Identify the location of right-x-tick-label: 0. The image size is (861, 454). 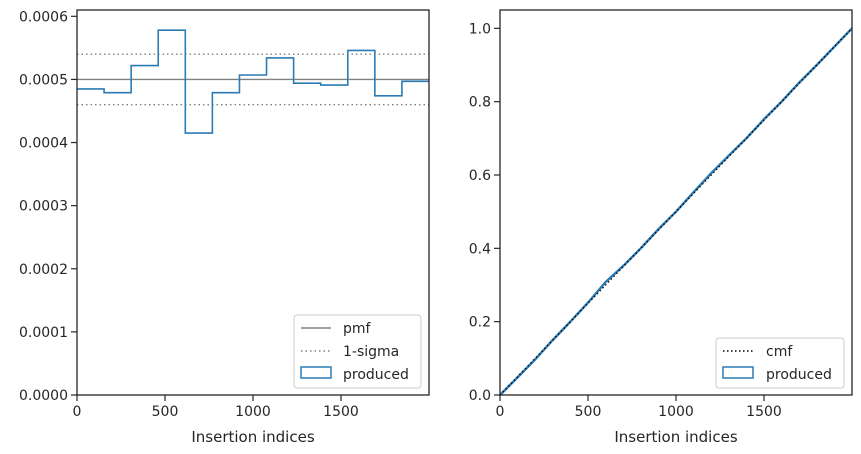
(500, 412).